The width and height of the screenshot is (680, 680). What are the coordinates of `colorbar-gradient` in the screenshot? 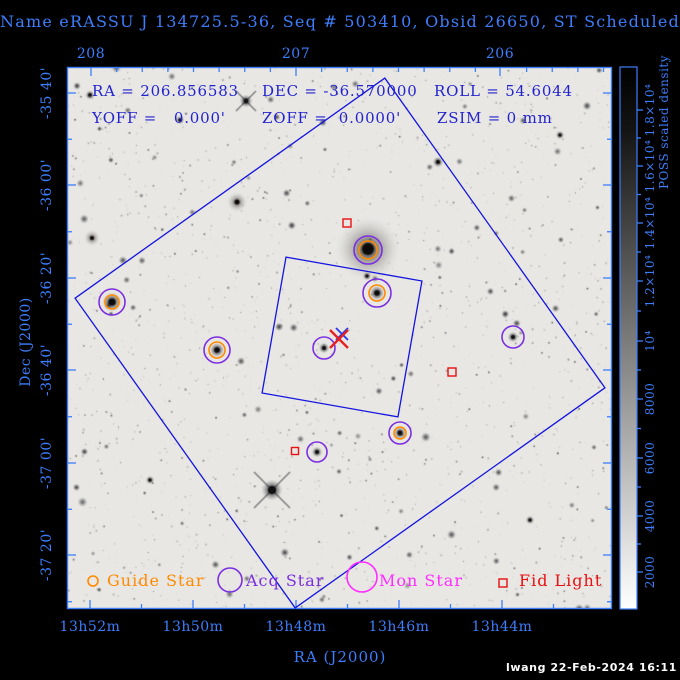 It's located at (628, 338).